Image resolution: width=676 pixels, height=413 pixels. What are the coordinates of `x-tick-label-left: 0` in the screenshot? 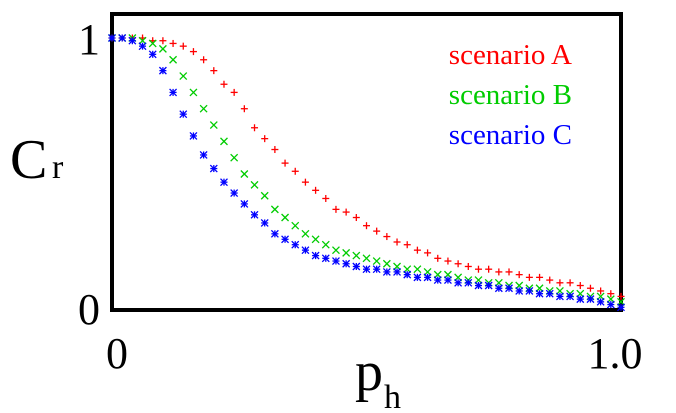 It's located at (117, 353).